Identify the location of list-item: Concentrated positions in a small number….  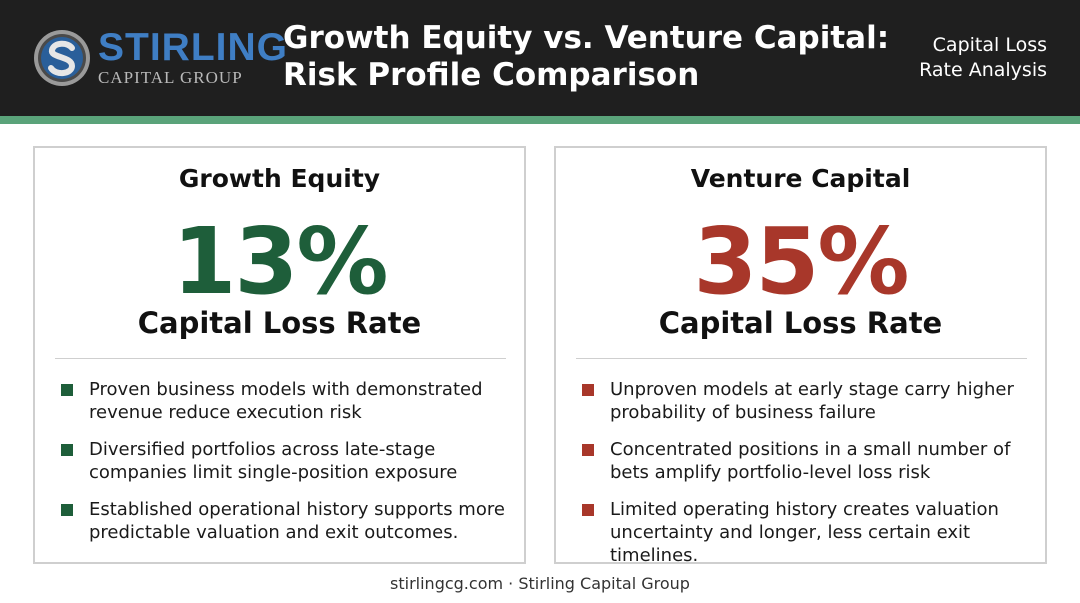
(805, 461).